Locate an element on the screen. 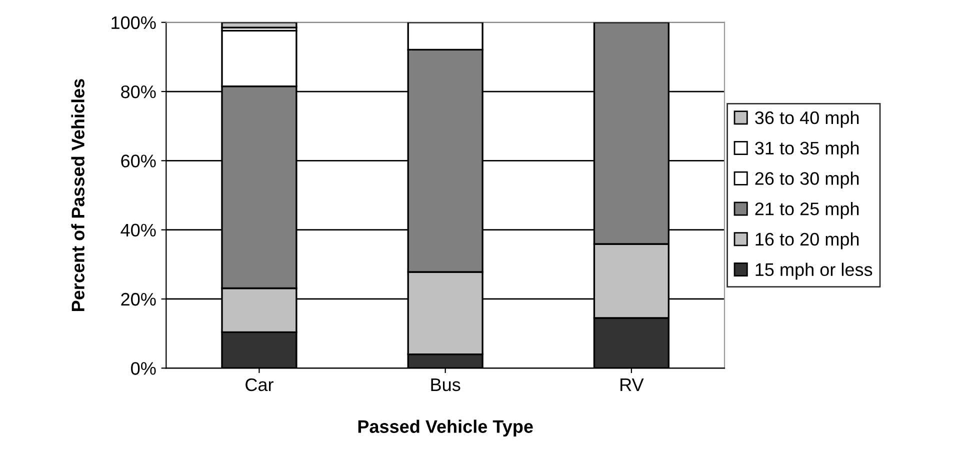 The height and width of the screenshot is (466, 966). x-axis-title: Passed Vehicle Type is located at coordinates (445, 428).